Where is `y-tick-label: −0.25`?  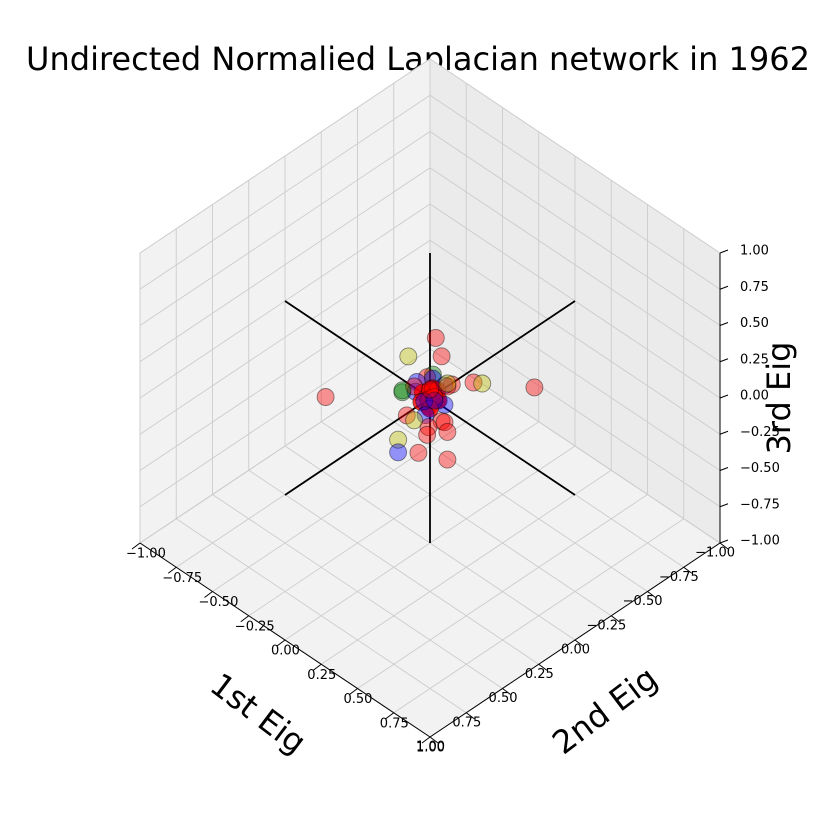
y-tick-label: −0.25 is located at coordinates (255, 626).